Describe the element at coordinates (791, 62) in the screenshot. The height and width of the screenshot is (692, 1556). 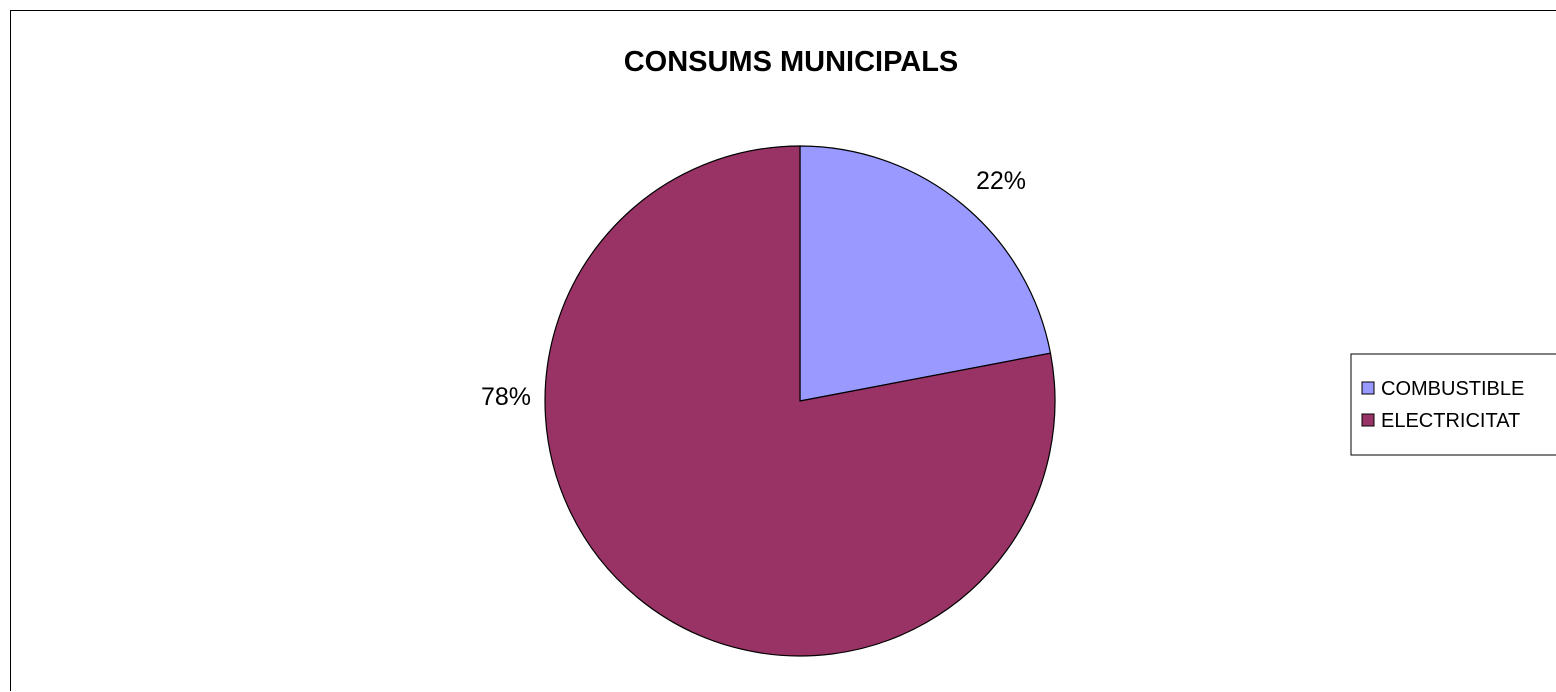
I see `chart-title: CONSUMS MUNICIPALS` at that location.